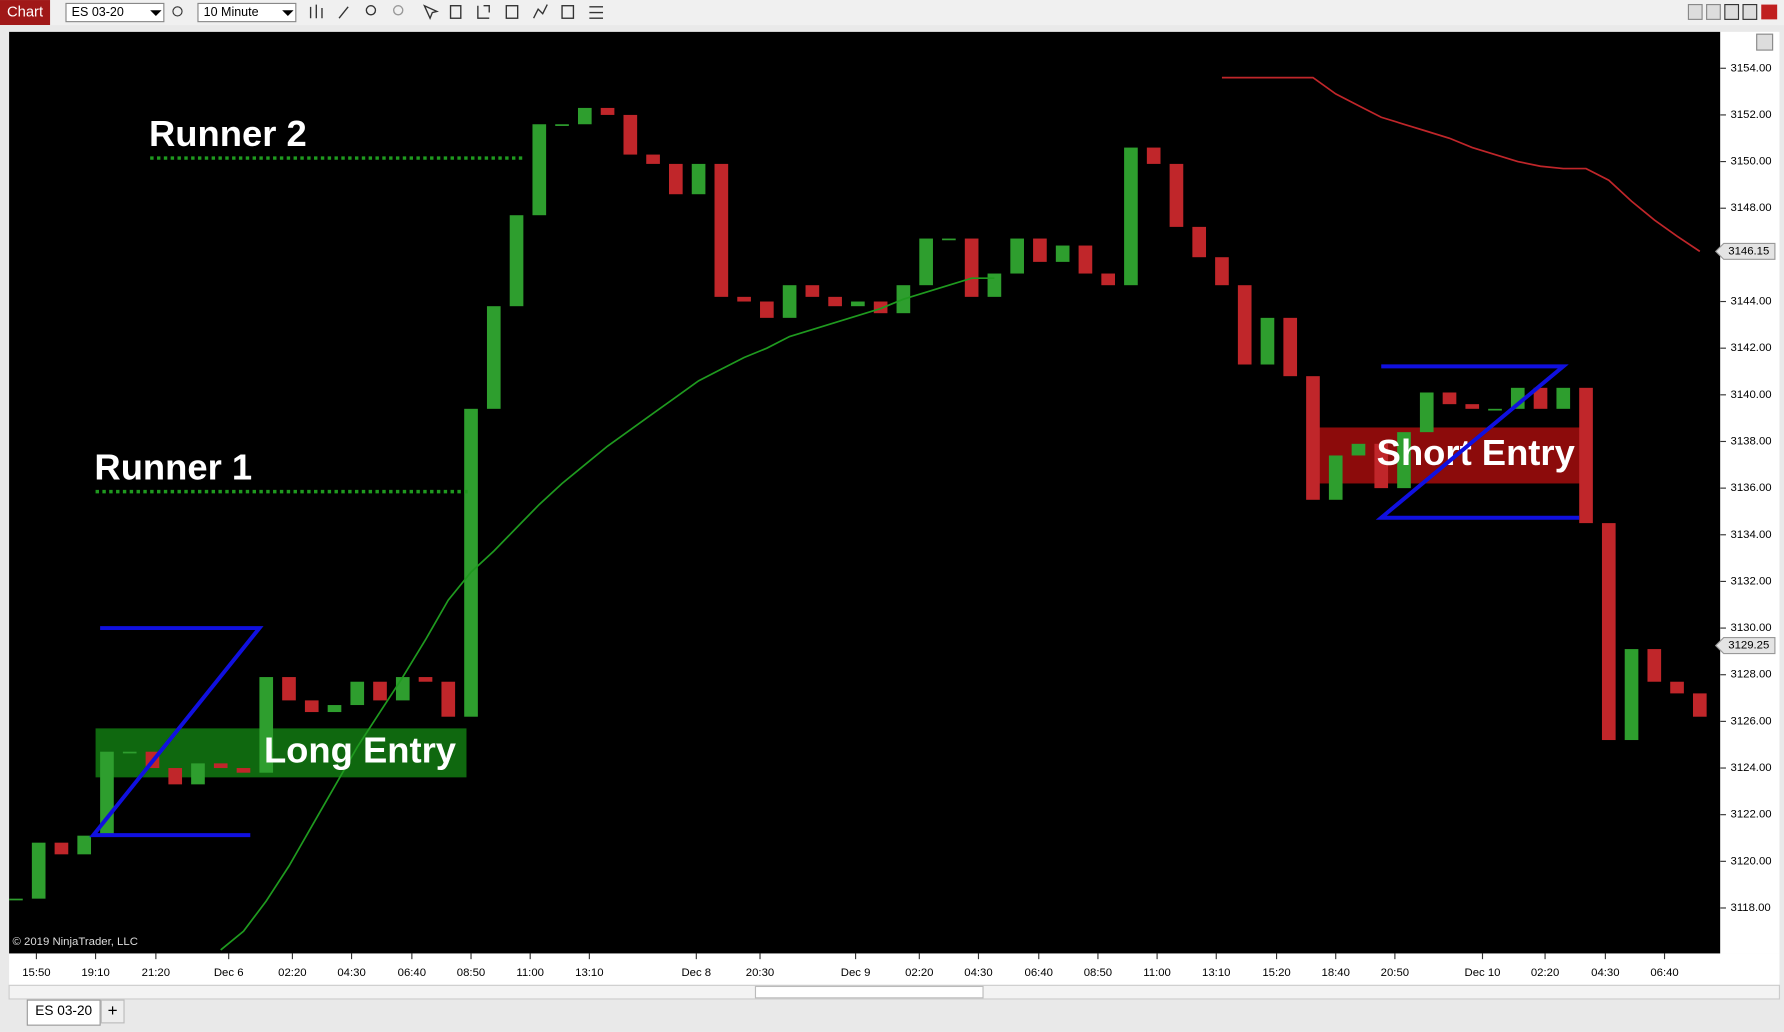 Image resolution: width=1784 pixels, height=1032 pixels. Describe the element at coordinates (1751, 208) in the screenshot. I see `y-tick-label: 3148.00` at that location.